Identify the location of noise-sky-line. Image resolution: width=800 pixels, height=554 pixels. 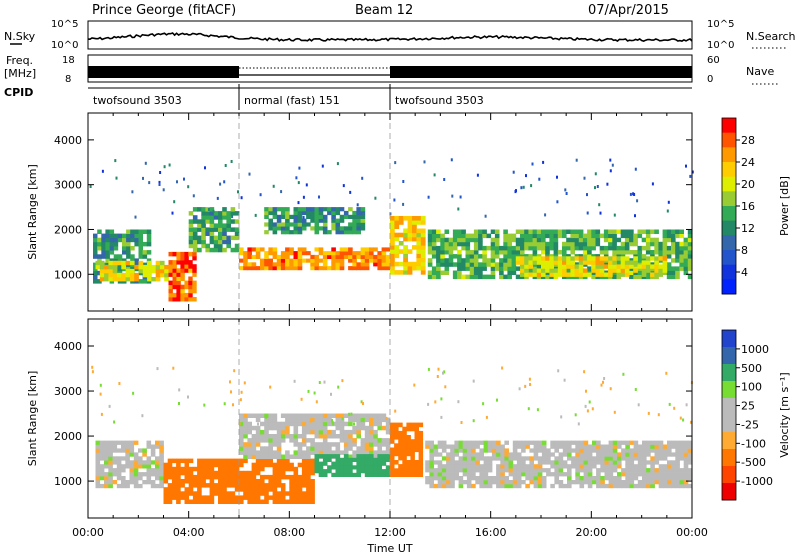
(390, 37).